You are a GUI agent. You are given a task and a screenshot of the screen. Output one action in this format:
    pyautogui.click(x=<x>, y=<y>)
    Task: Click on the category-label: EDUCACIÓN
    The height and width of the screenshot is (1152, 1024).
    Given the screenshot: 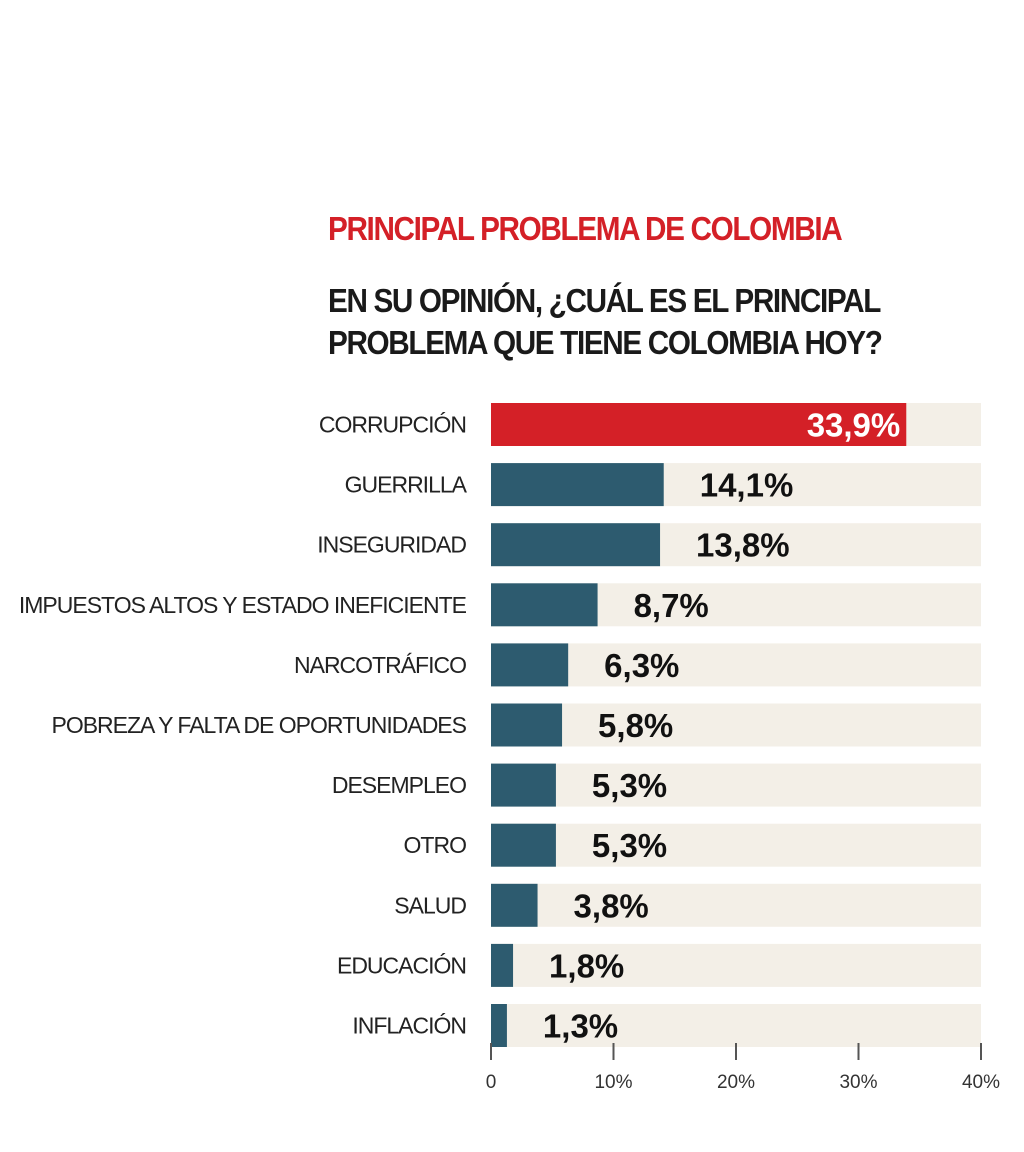 What is the action you would take?
    pyautogui.click(x=401, y=965)
    